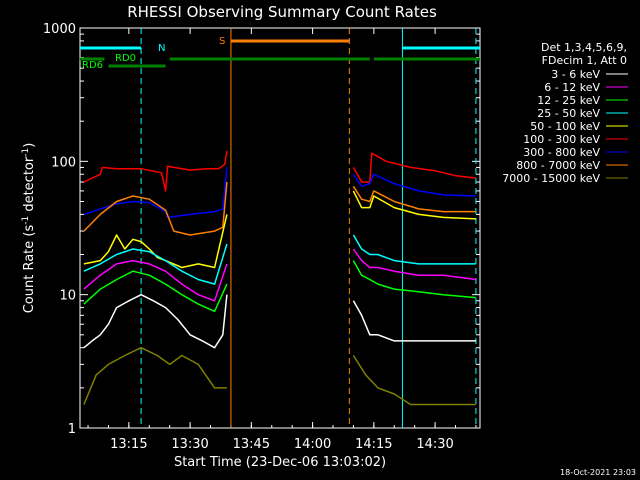  I want to click on legend-label: 7000 - 15000 keV, so click(551, 178).